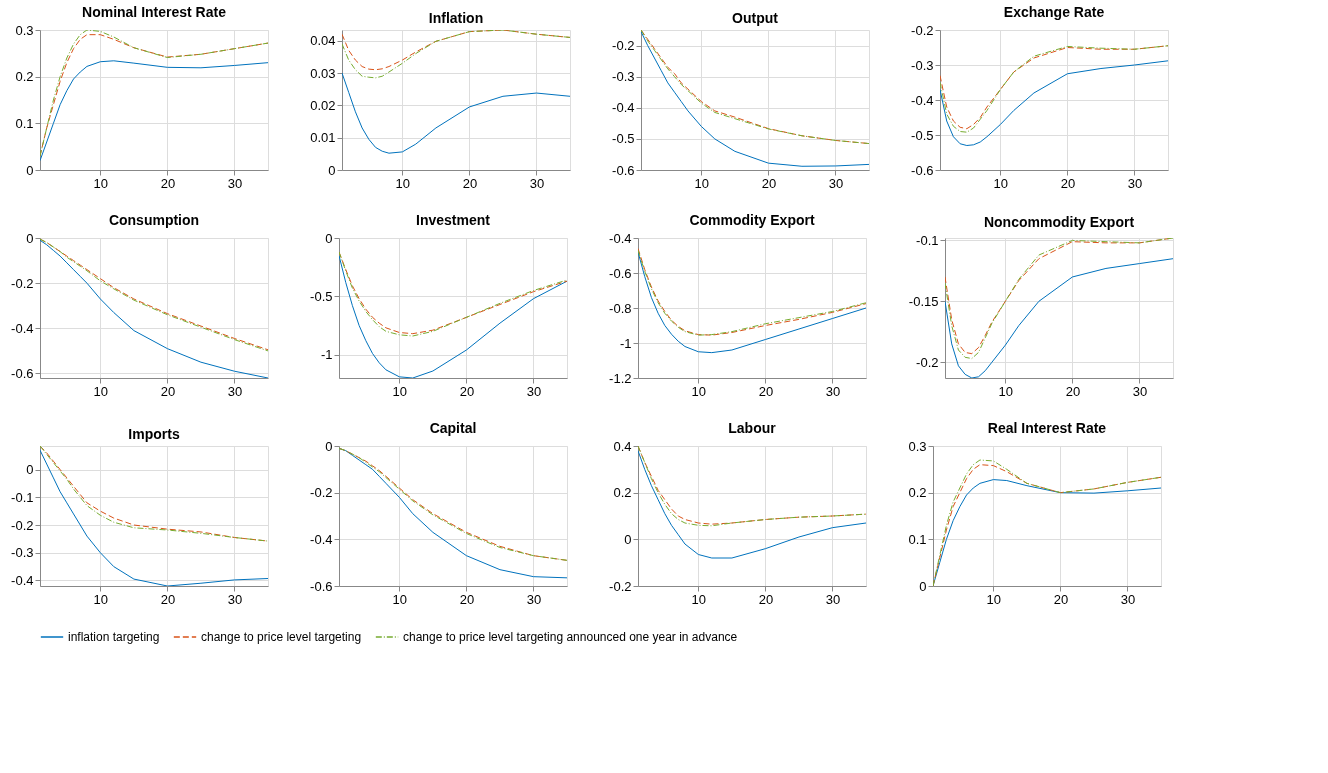 The image size is (1328, 773). Describe the element at coordinates (752, 428) in the screenshot. I see `chart-title: Labour` at that location.